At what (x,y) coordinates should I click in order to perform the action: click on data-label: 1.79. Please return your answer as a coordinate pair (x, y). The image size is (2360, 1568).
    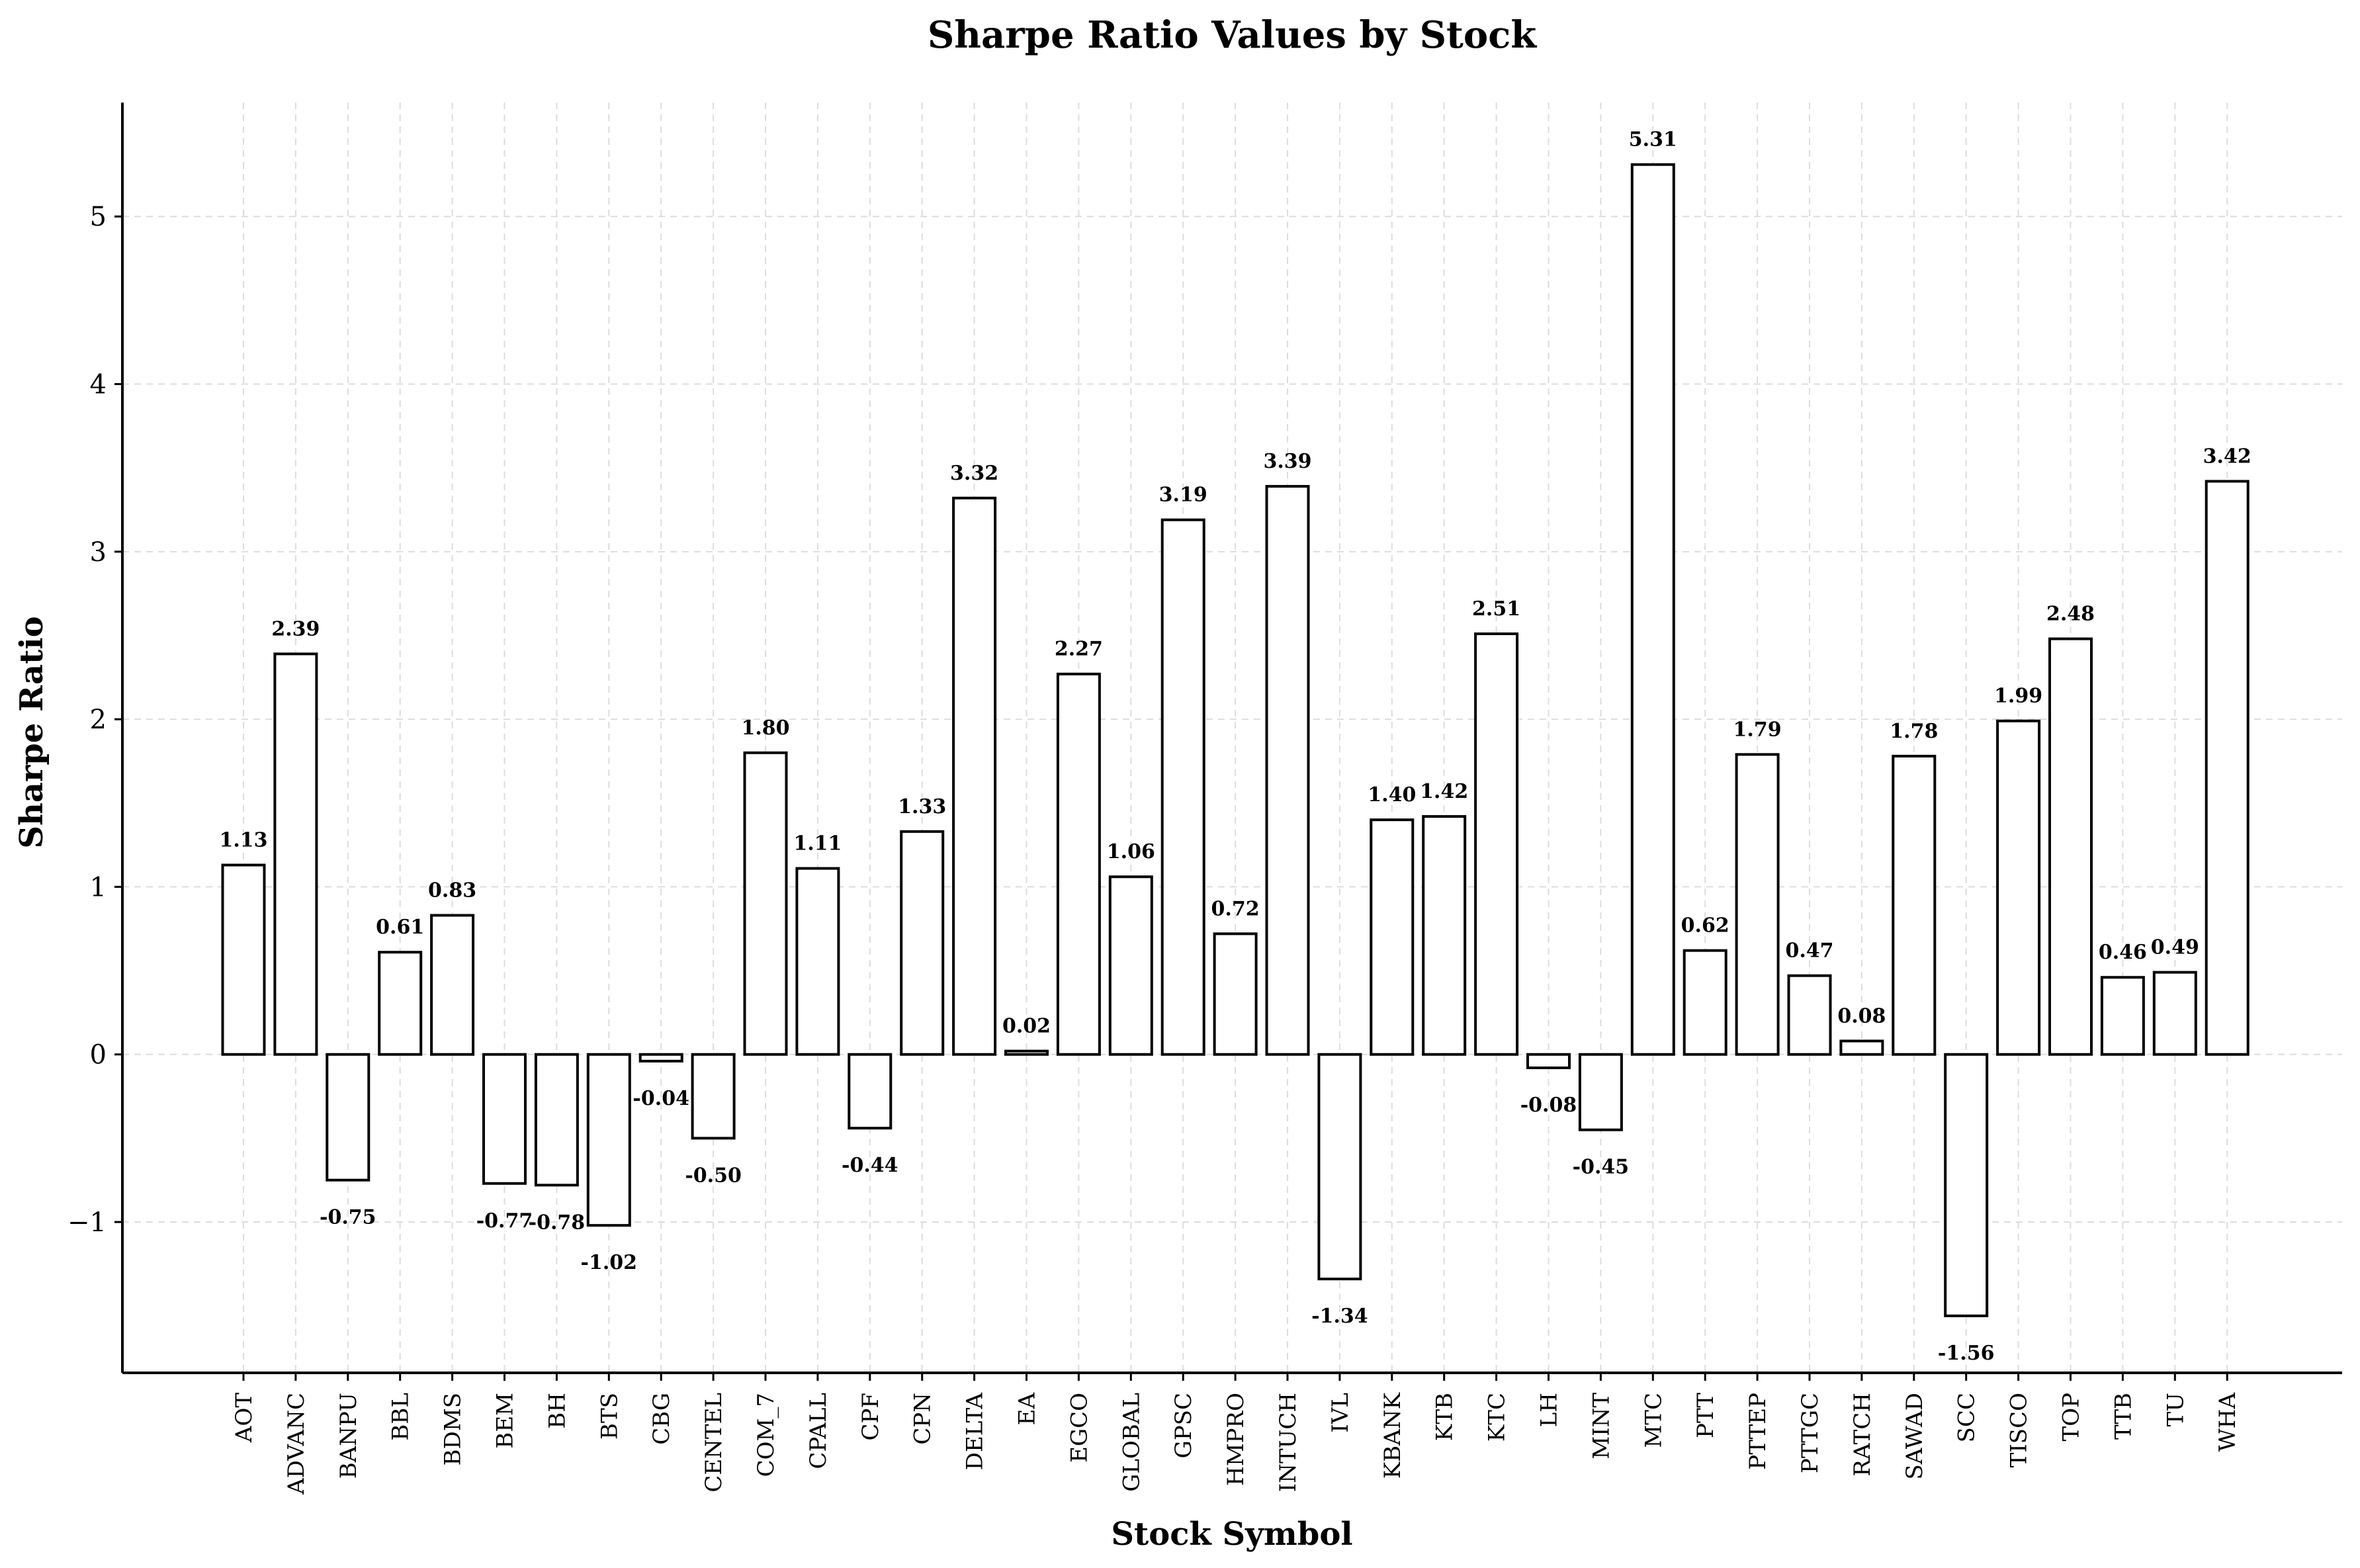
    Looking at the image, I should click on (1757, 730).